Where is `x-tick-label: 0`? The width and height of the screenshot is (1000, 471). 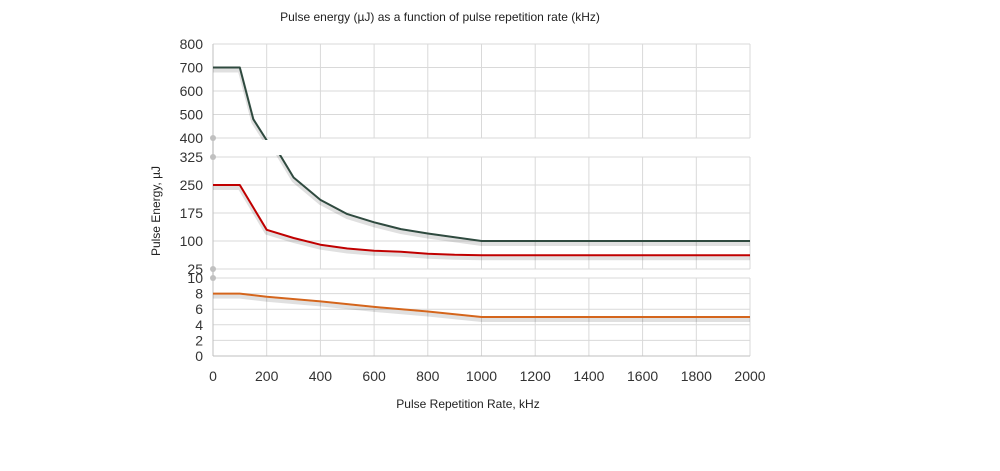 x-tick-label: 0 is located at coordinates (213, 376).